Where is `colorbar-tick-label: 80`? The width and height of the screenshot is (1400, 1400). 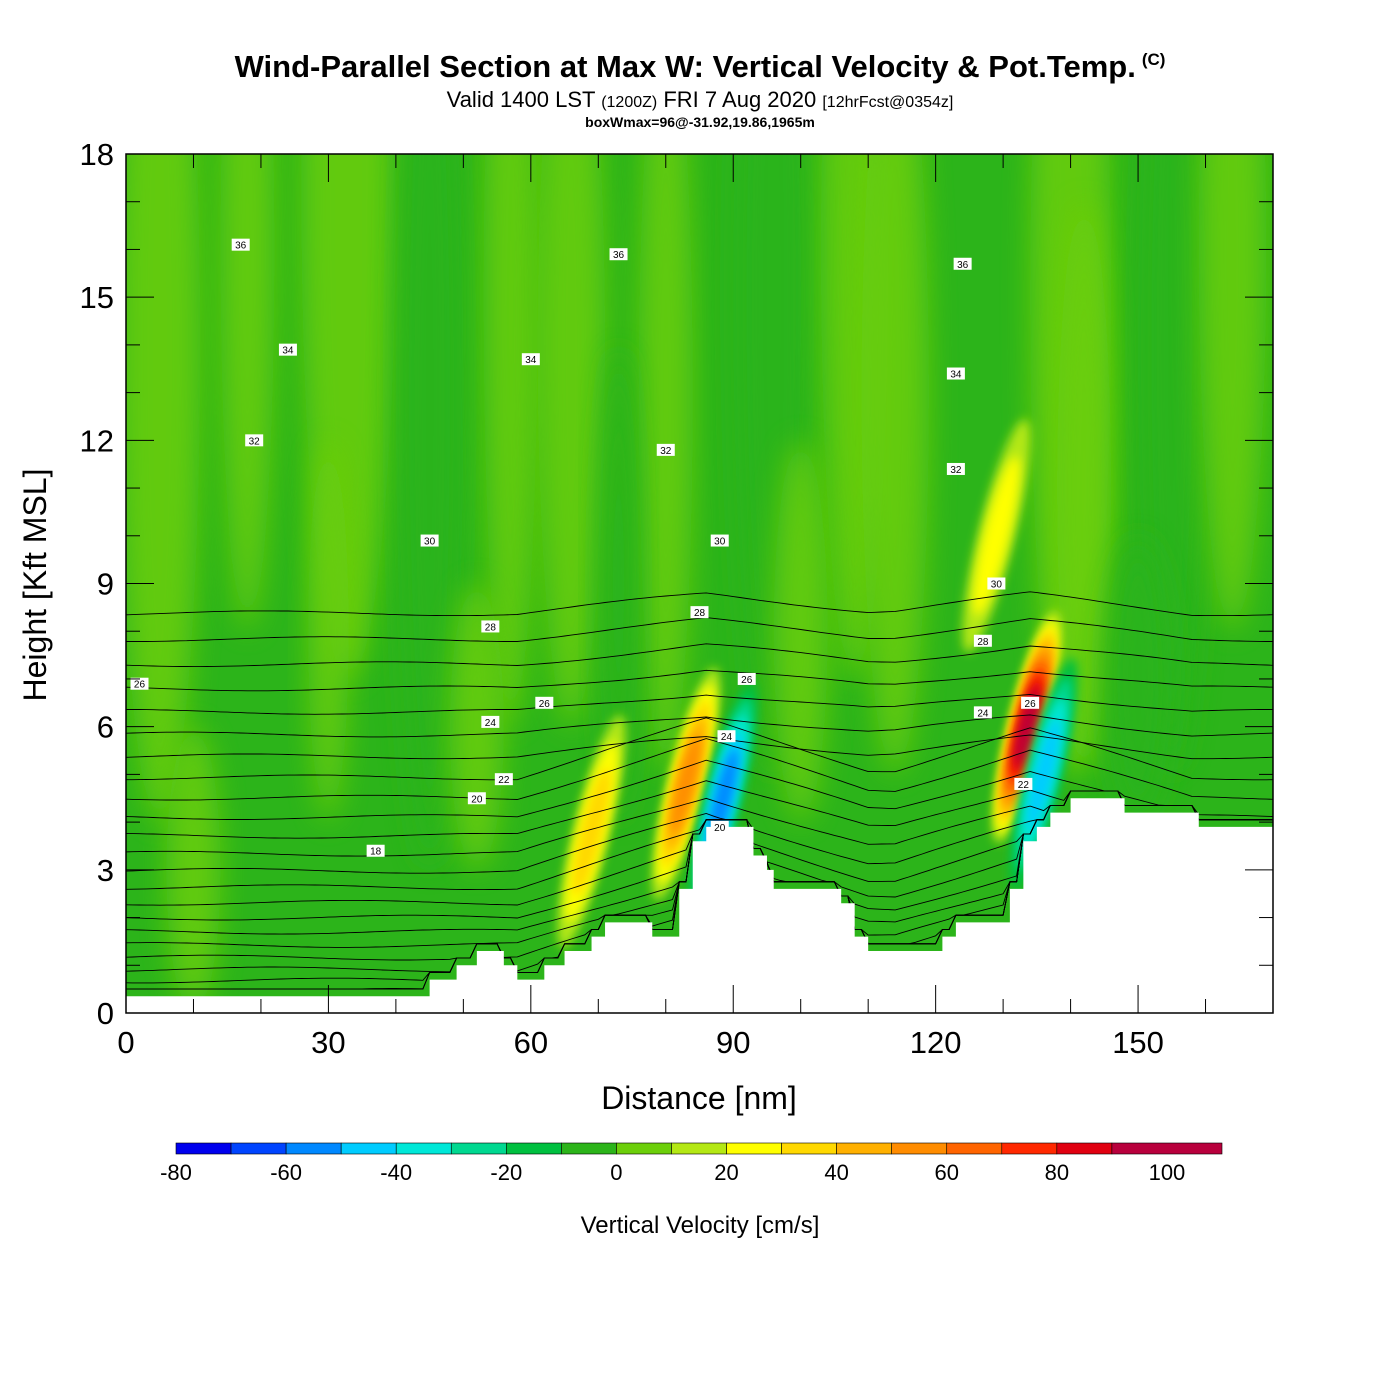
colorbar-tick-label: 80 is located at coordinates (1057, 1172).